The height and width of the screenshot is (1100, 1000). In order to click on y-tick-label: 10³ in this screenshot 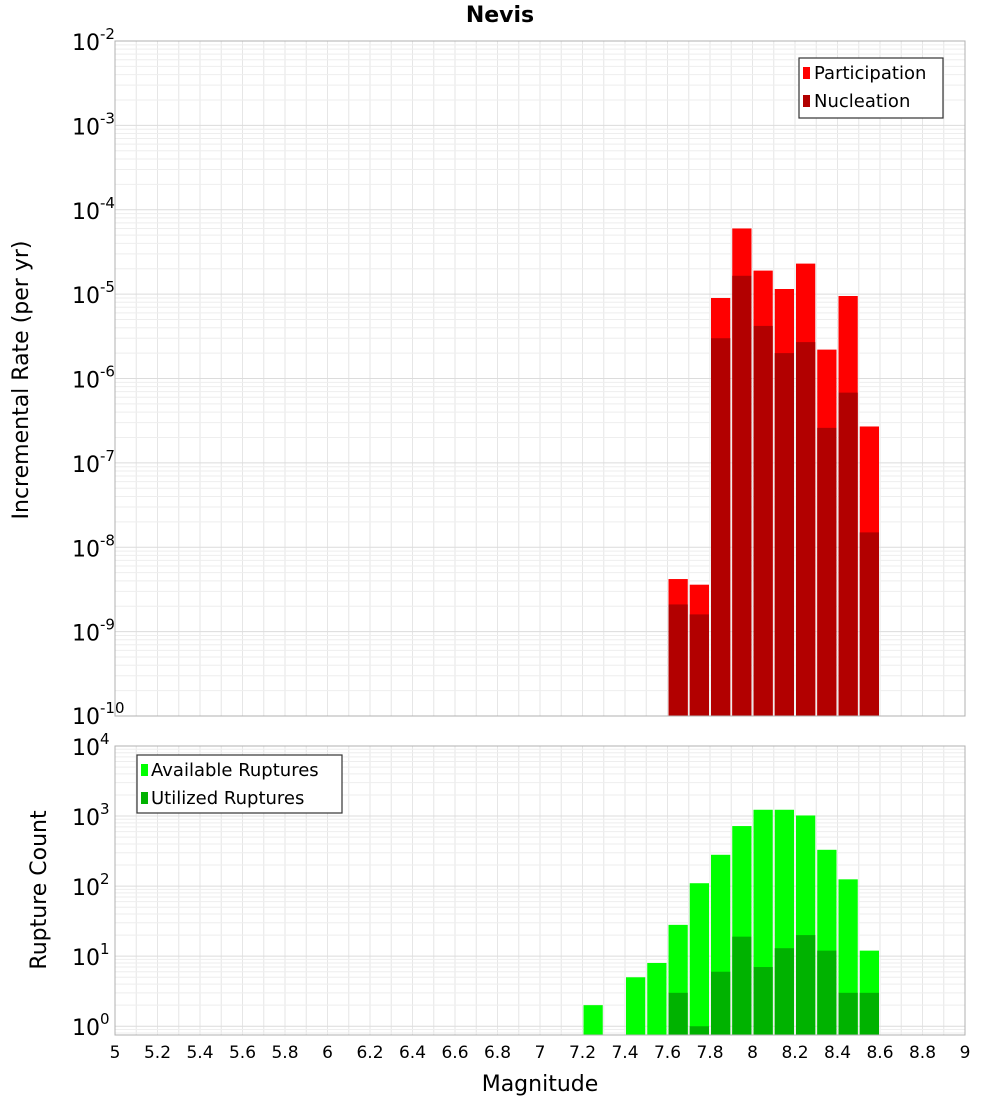, I will do `click(91, 815)`.